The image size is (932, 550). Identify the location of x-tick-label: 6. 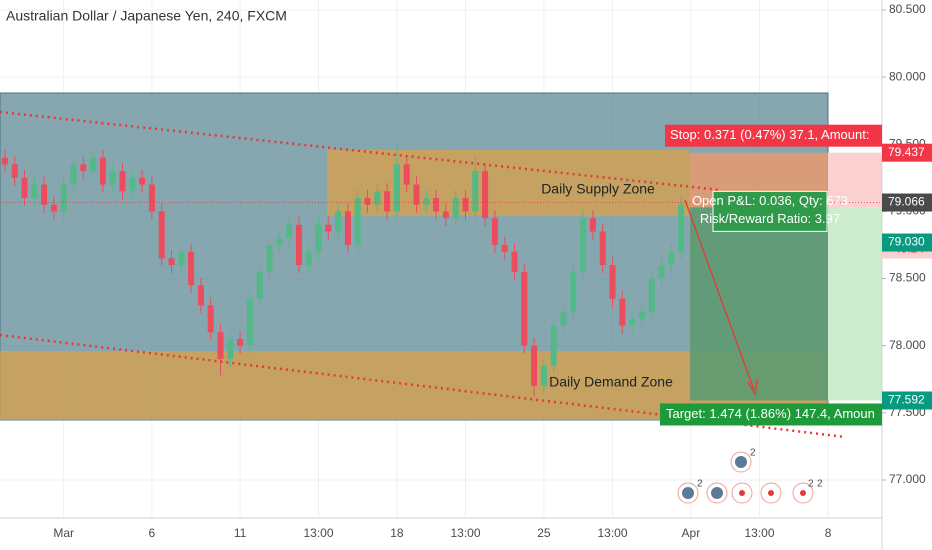
(152, 533).